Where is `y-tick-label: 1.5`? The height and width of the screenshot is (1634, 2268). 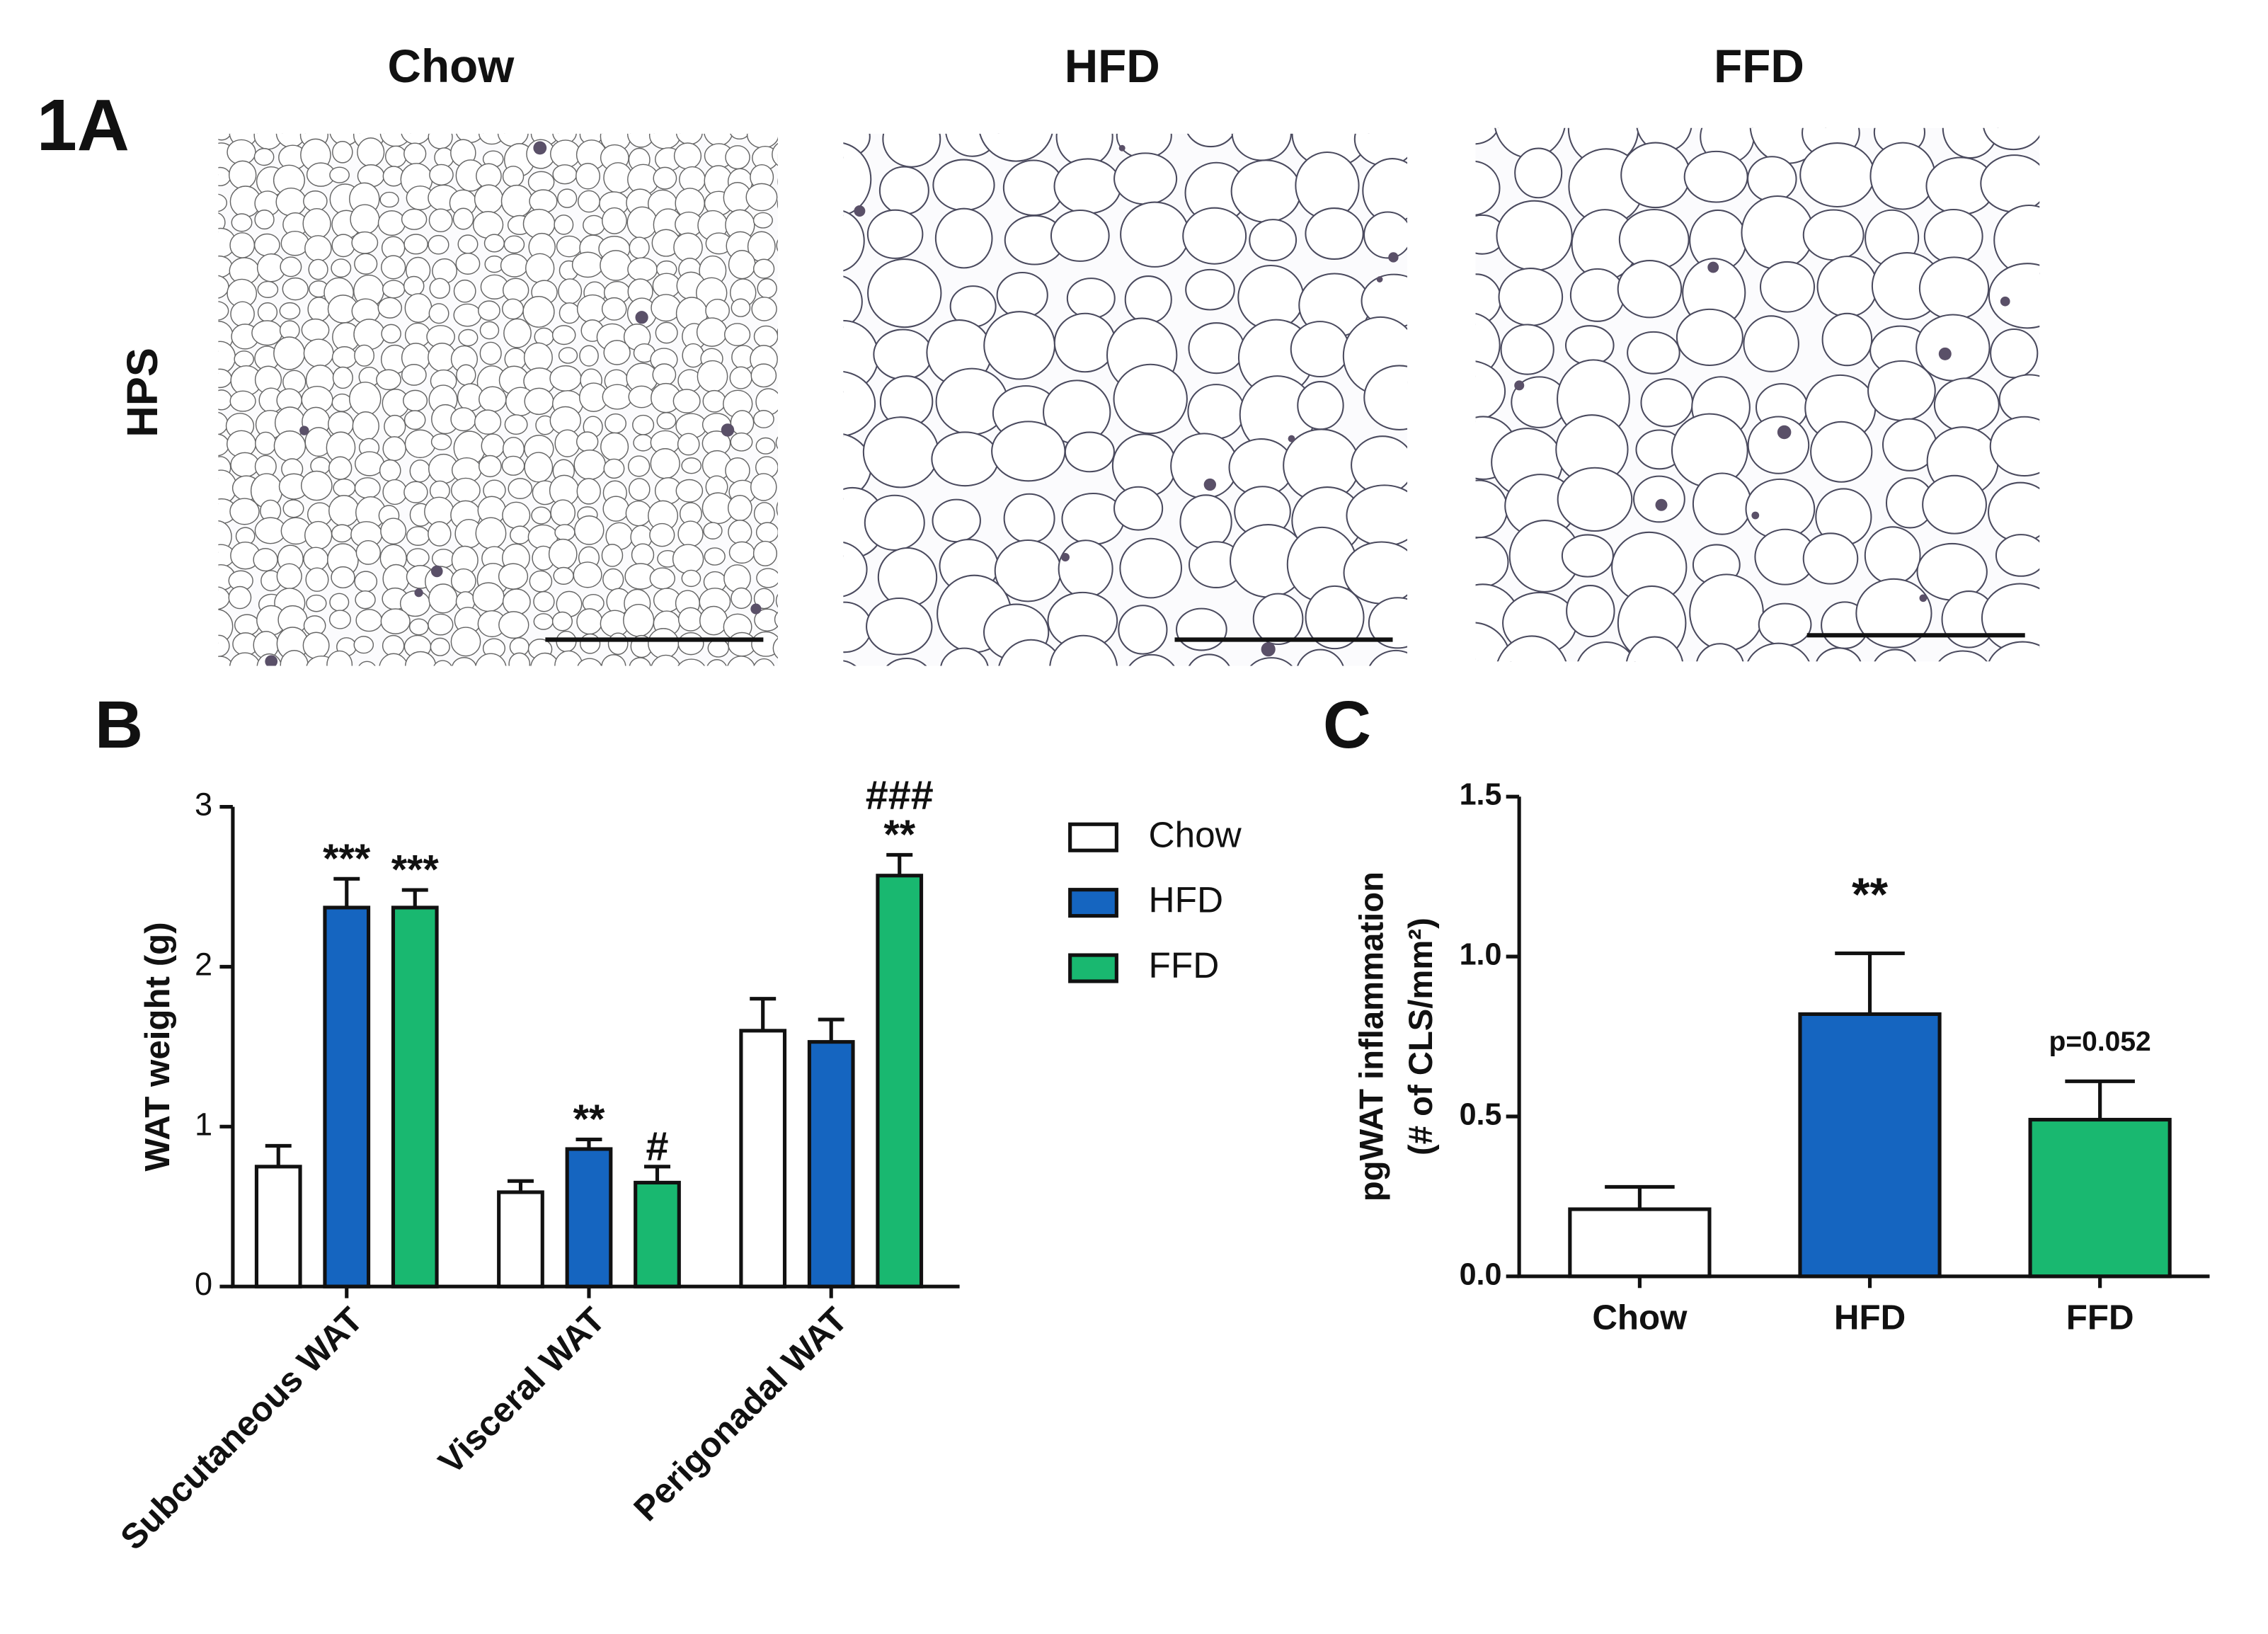
y-tick-label: 1.5 is located at coordinates (1481, 795).